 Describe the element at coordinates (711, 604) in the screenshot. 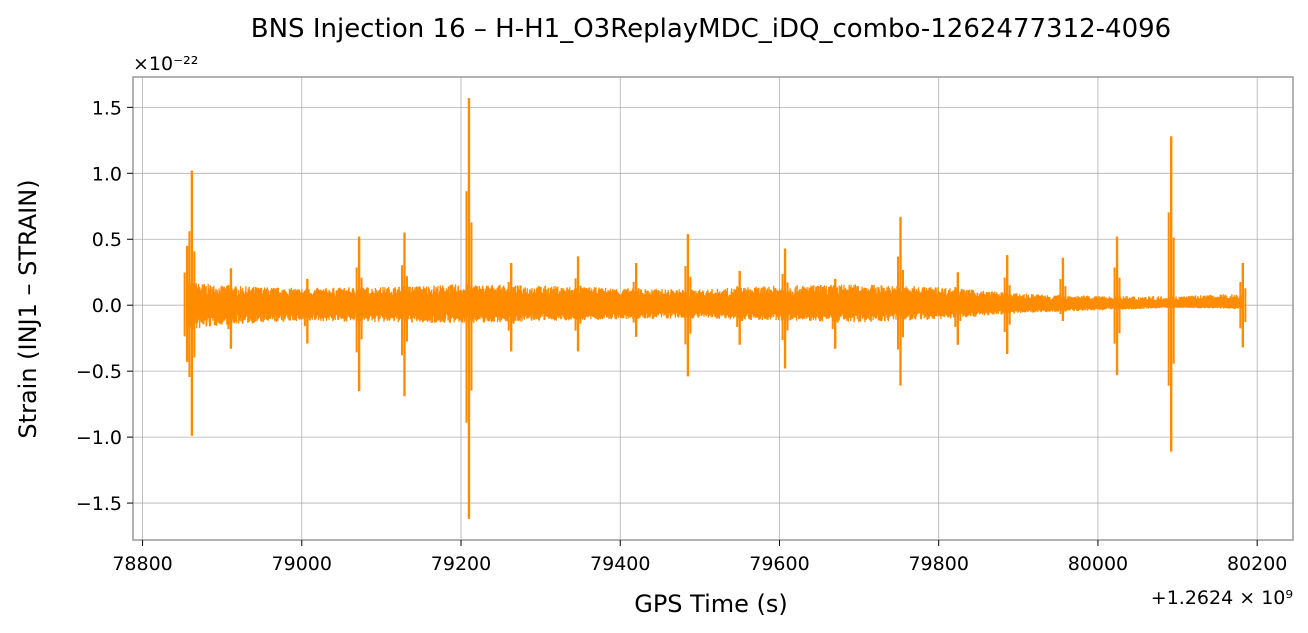

I see `x-axis-label: GPS Time (s)` at that location.